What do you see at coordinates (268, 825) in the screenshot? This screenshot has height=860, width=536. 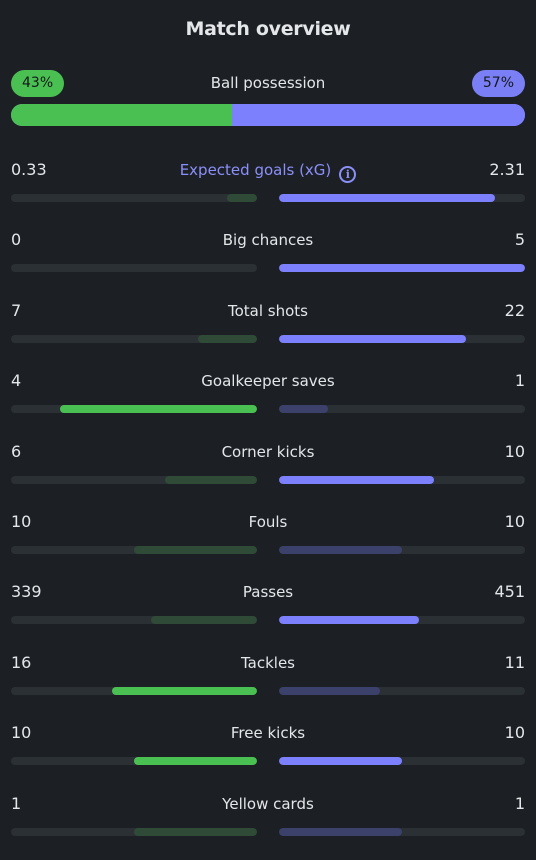 I see `stat-row: 1 Yellow cards 1` at bounding box center [268, 825].